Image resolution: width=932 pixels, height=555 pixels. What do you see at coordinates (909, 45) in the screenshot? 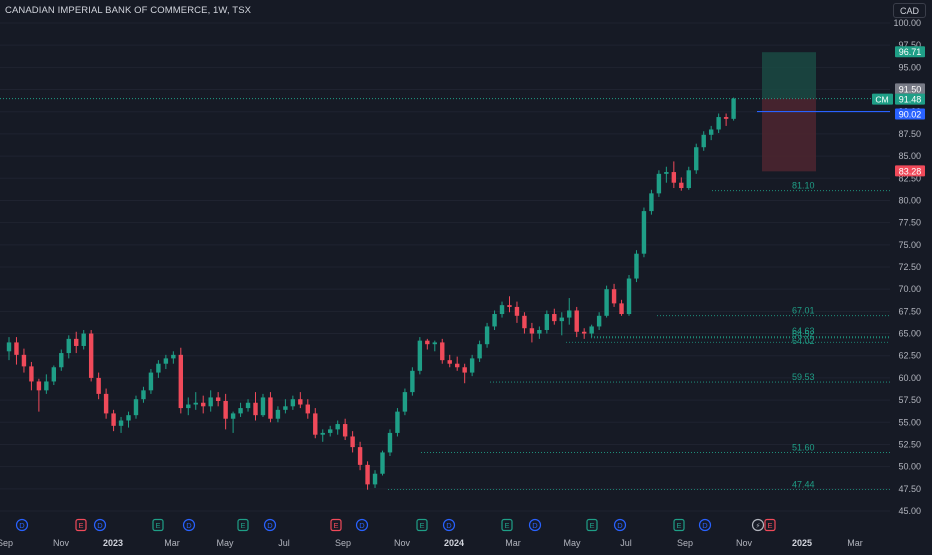
I see `y-tick-label: 97.50` at bounding box center [909, 45].